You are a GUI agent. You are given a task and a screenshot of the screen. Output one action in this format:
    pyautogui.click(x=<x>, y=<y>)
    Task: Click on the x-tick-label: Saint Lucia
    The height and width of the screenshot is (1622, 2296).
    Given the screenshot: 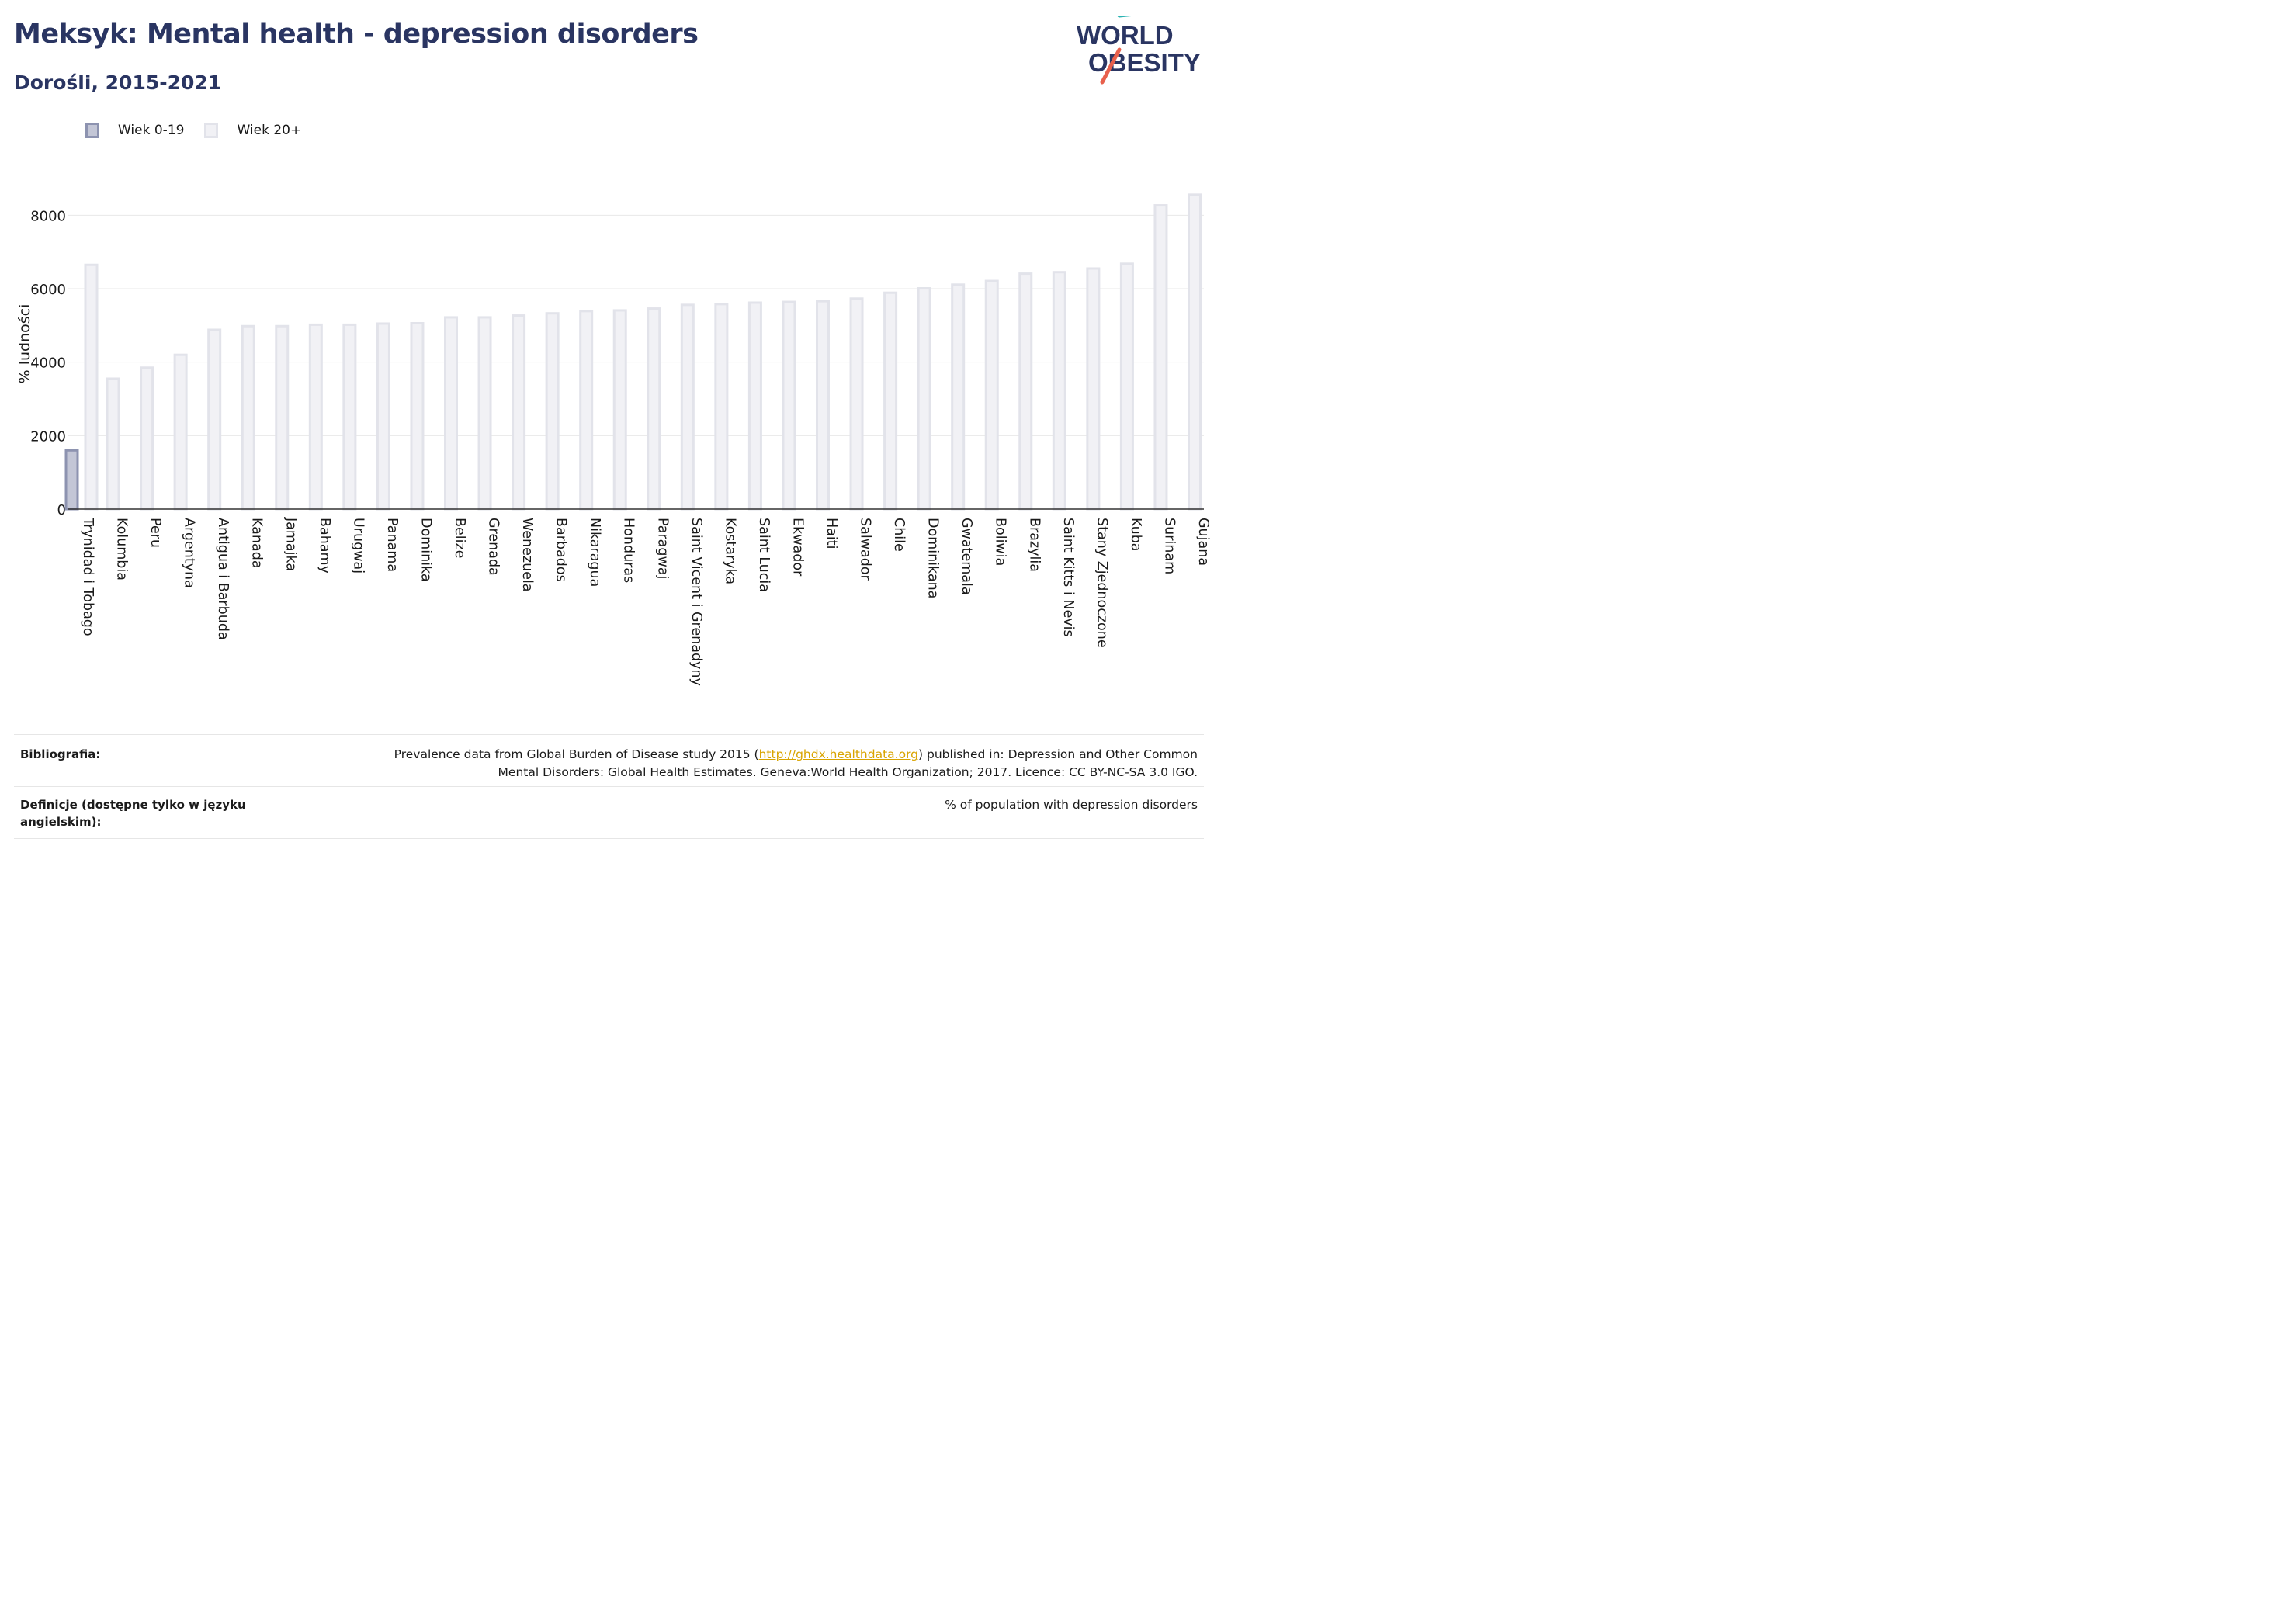 What is the action you would take?
    pyautogui.click(x=764, y=555)
    